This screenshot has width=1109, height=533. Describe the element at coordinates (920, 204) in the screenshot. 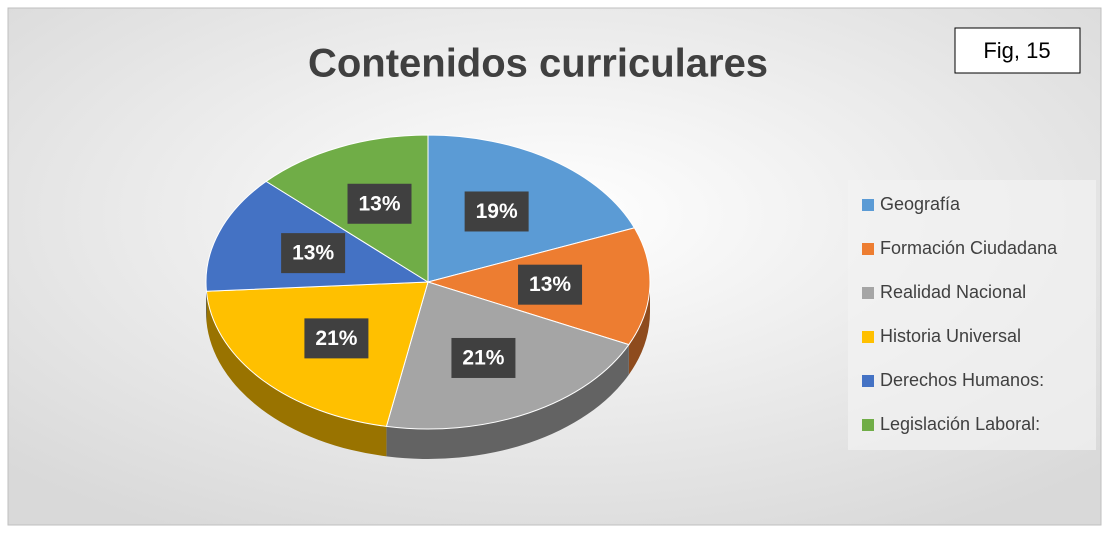

I see `legend-label: Geografía` at that location.